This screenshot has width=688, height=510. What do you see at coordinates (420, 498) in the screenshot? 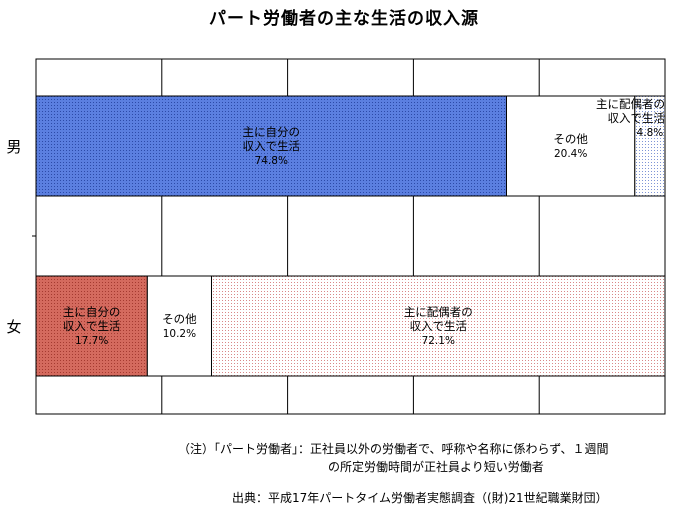
I see `source-note: 出典：平成17年パートタイム労働者実態調査（(財)21世紀職業財団）` at bounding box center [420, 498].